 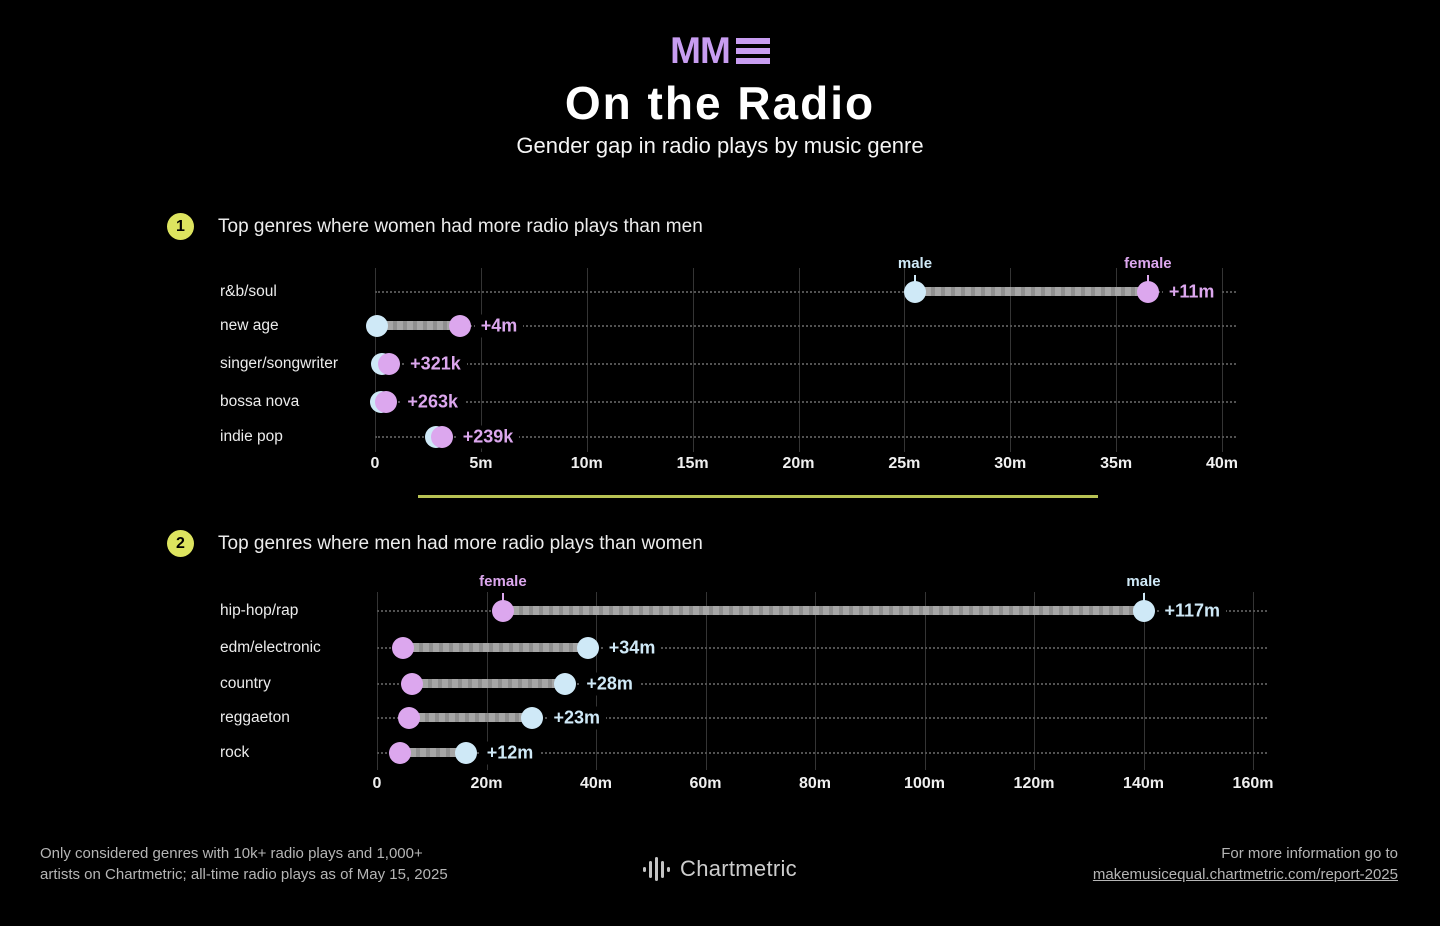 I want to click on genre-label: hip-hop/rap, so click(x=259, y=610).